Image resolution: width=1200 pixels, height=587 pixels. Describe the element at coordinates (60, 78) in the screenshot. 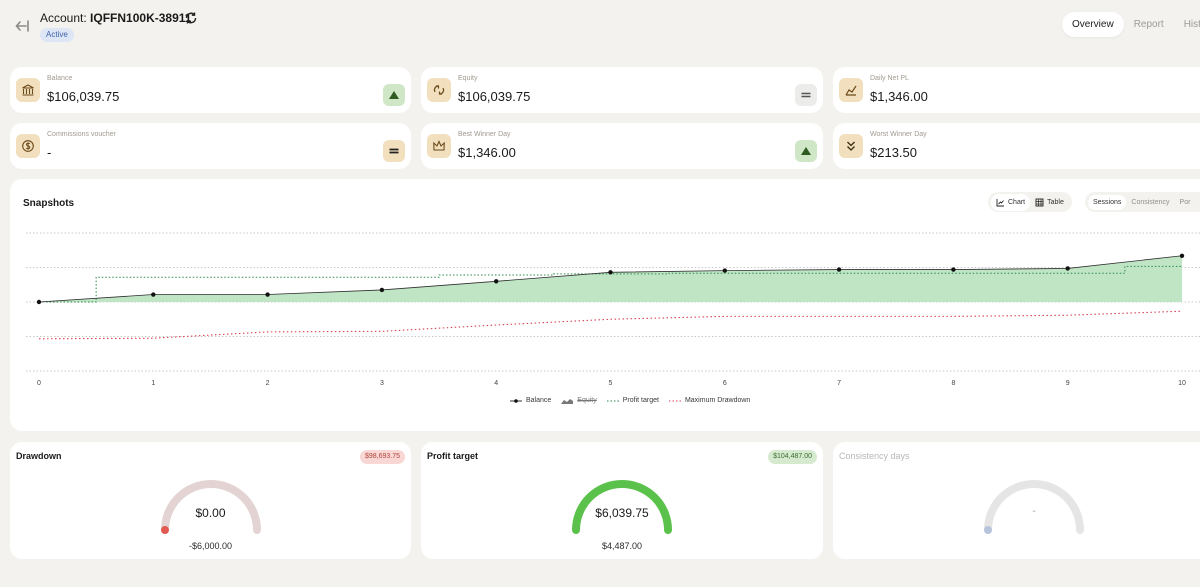

I see `balance-label: Balance` at that location.